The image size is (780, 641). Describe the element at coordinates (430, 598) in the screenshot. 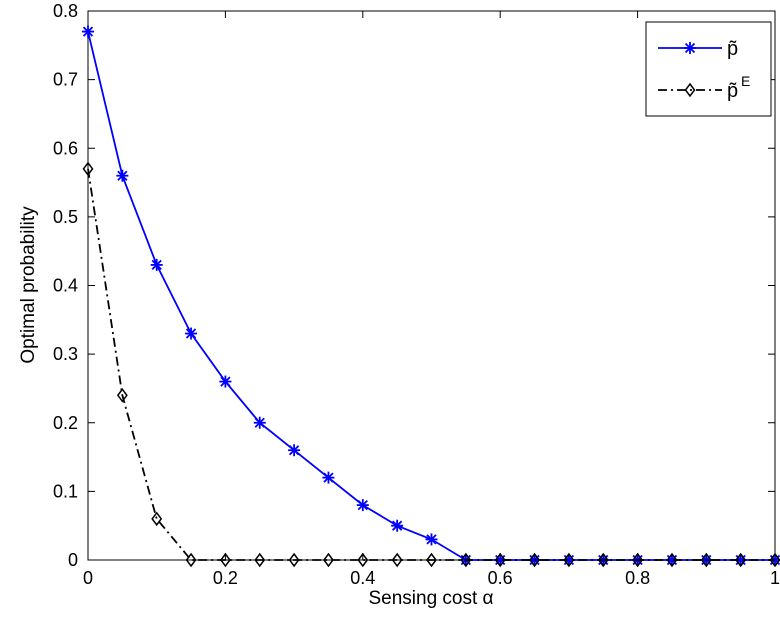

I see `x-axis-label: Sensing cost α` at that location.